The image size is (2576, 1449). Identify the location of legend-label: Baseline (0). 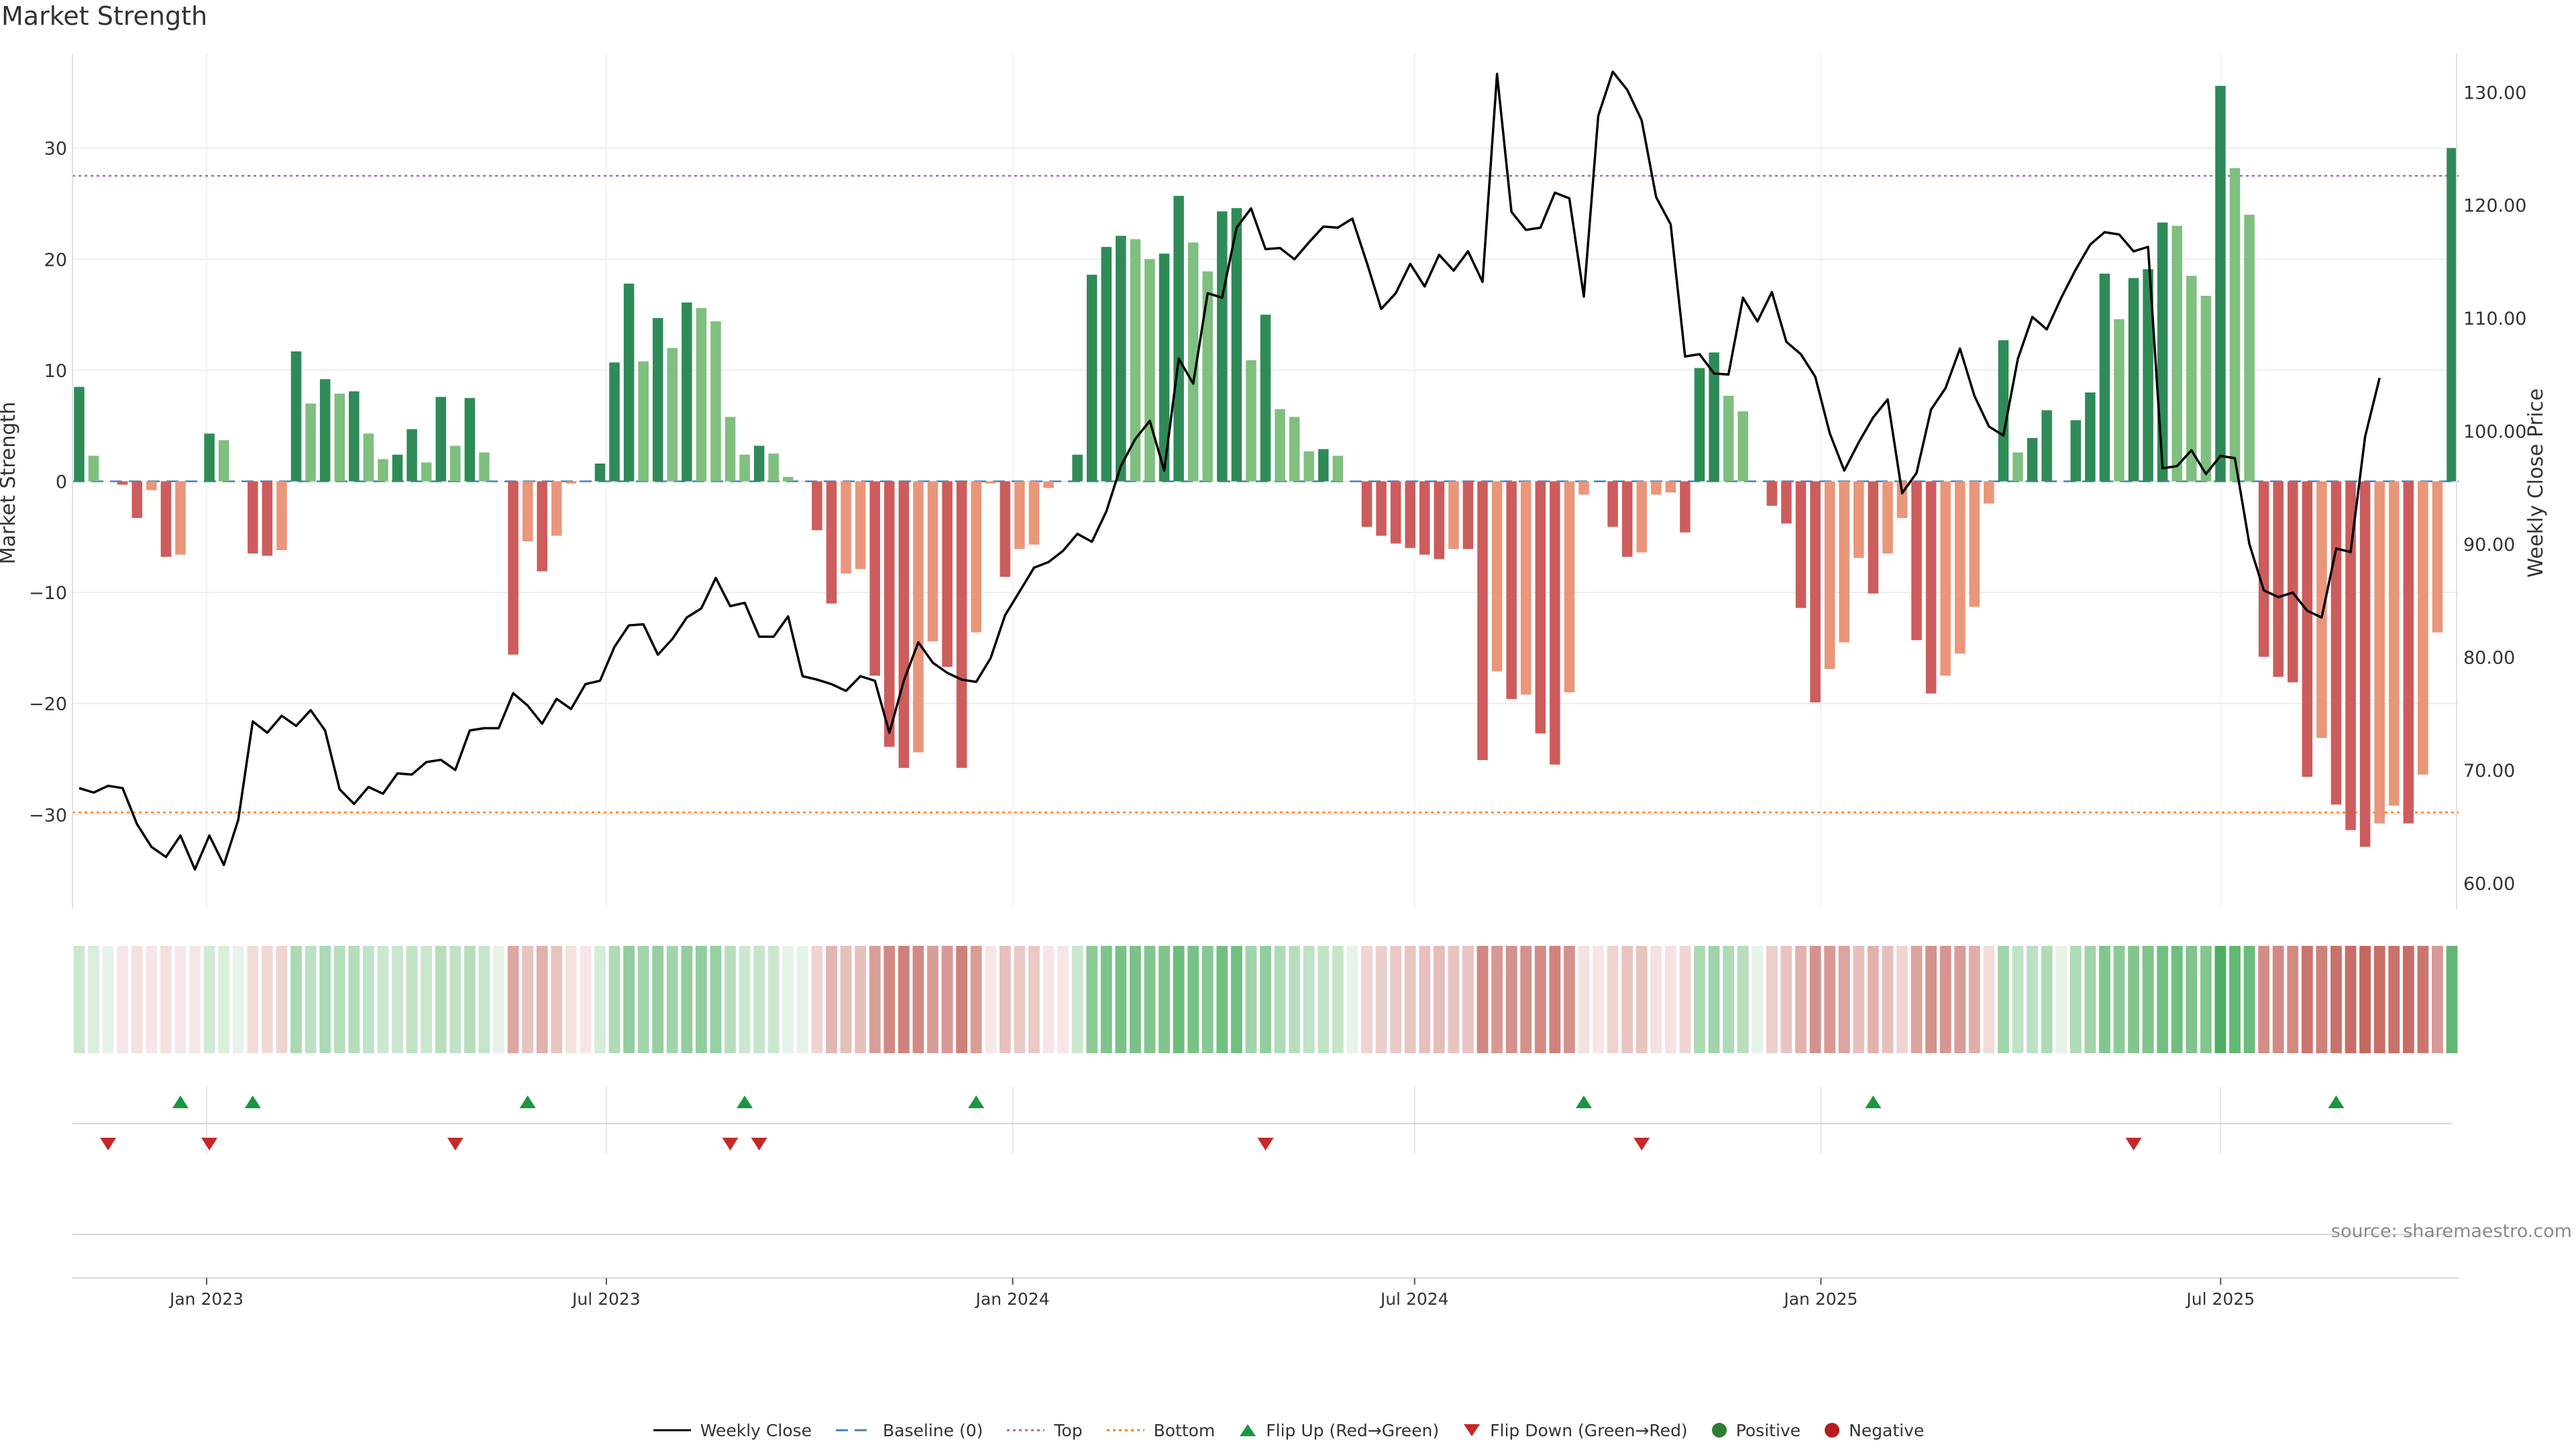
(933, 1430).